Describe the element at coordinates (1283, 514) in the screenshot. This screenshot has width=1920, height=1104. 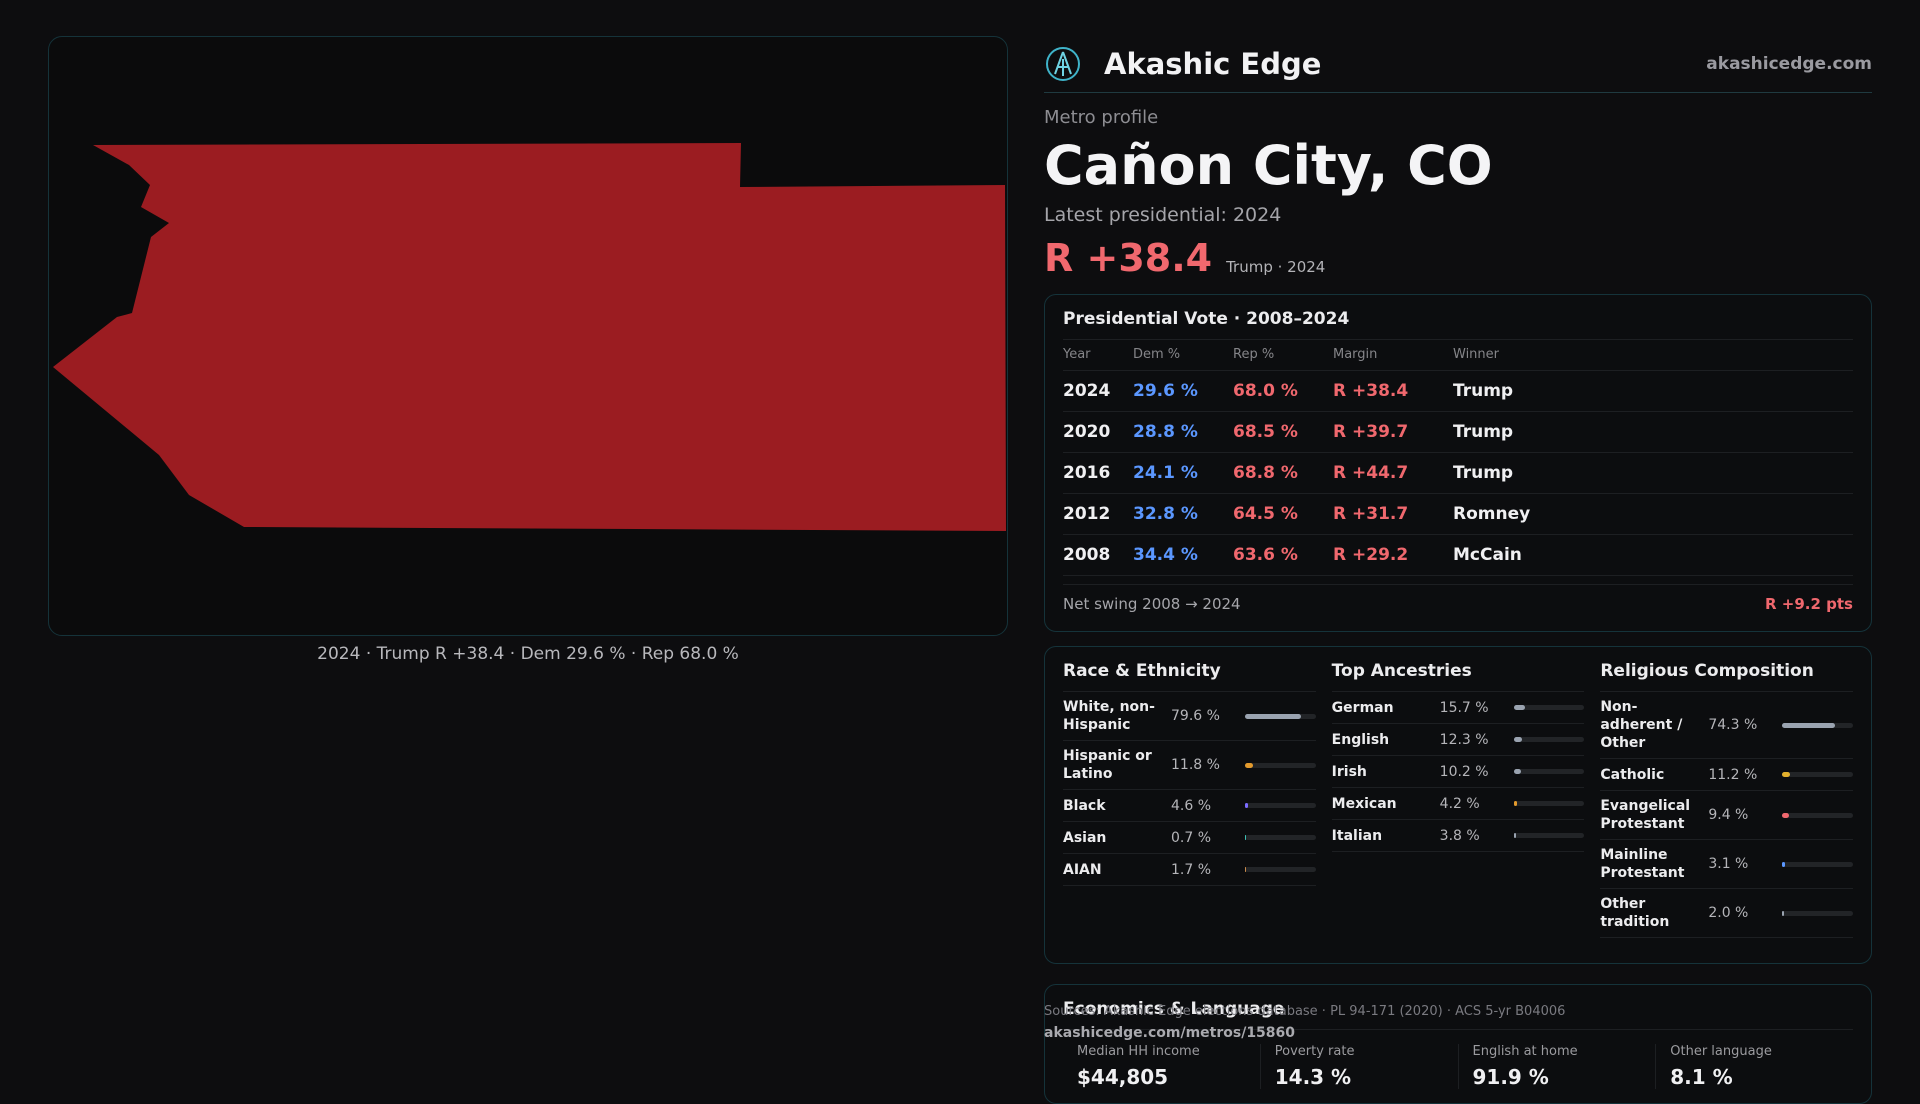
I see `row-rep: 64.5 %` at that location.